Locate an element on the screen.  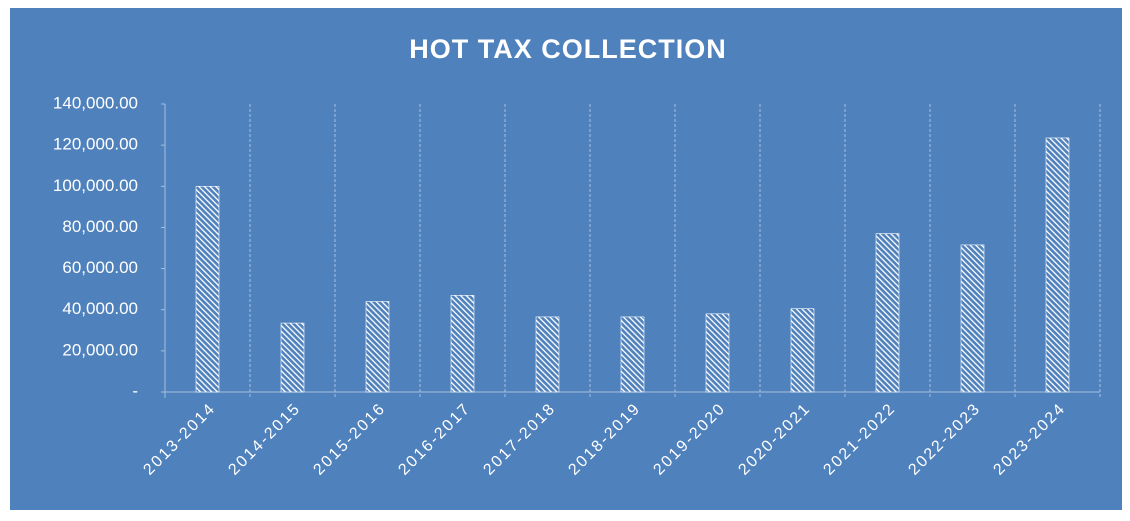
y-tick-label: 140,000.00 is located at coordinates (95, 102).